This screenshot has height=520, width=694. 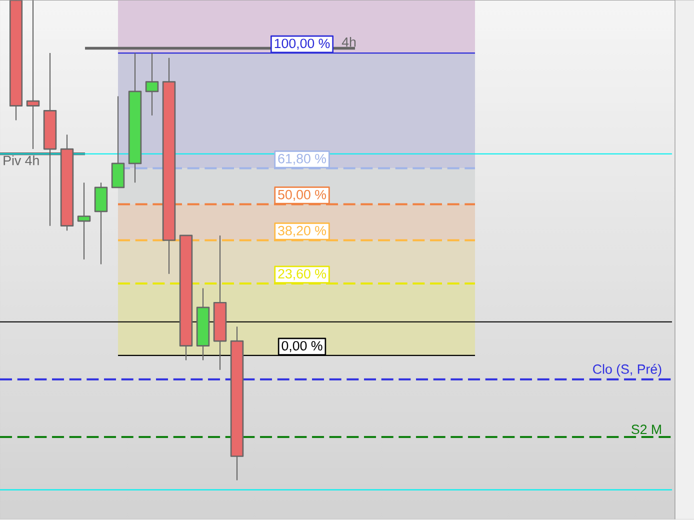 I want to click on ref-line-label: Piv 4h, so click(x=21, y=161).